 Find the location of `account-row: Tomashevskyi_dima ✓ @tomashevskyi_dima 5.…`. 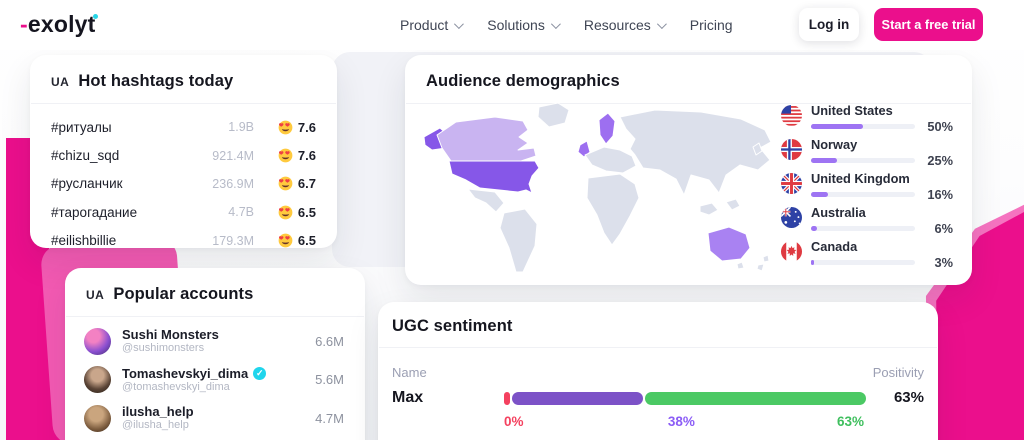

account-row: Tomashevskyi_dima ✓ @tomashevskyi_dima 5.… is located at coordinates (214, 380).